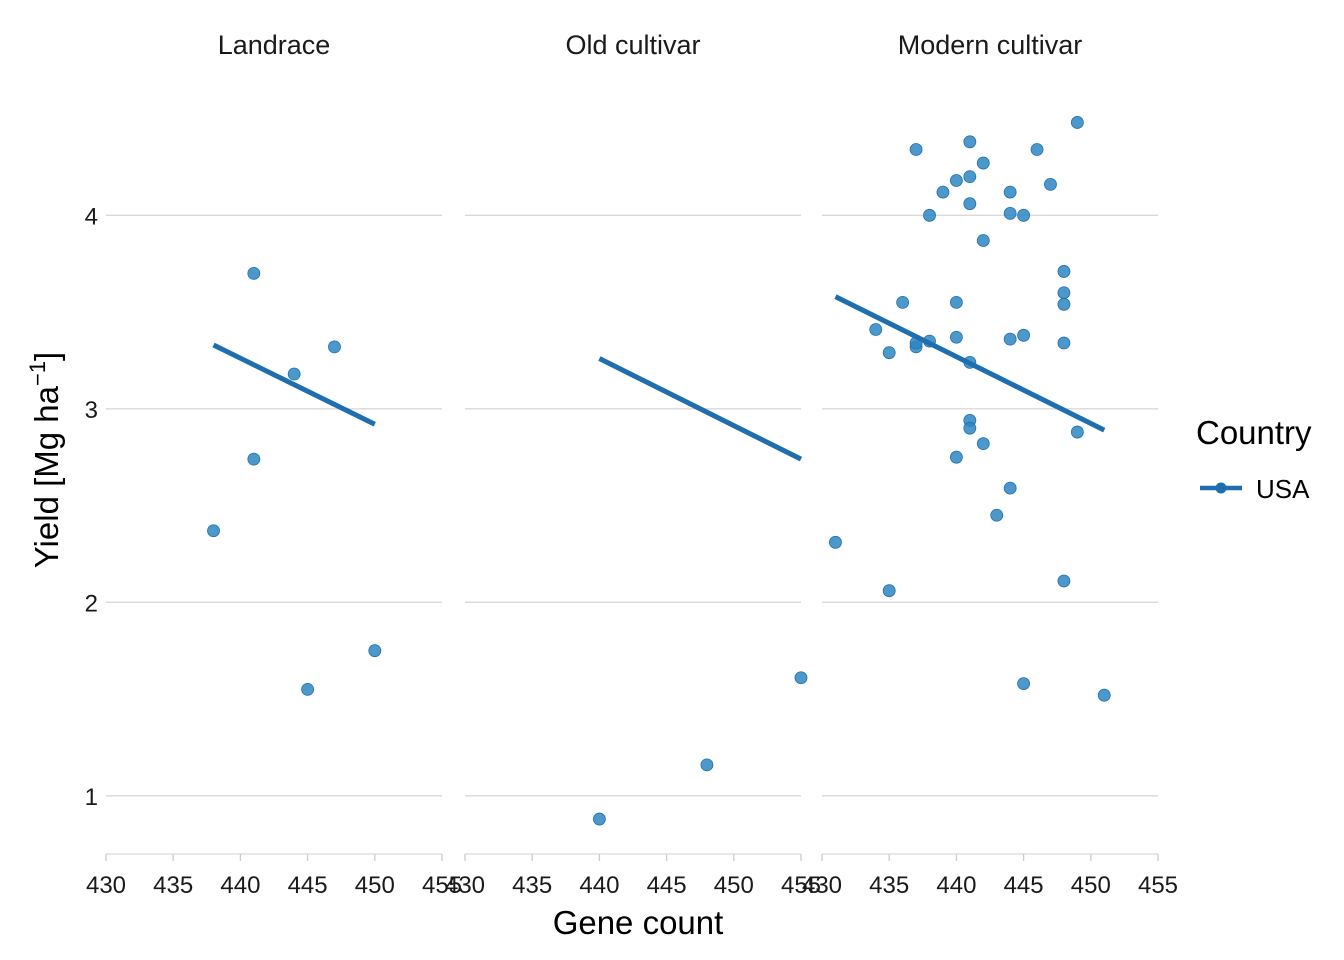  What do you see at coordinates (46, 476) in the screenshot?
I see `y-axis-title-main: Yield [Mg ha` at bounding box center [46, 476].